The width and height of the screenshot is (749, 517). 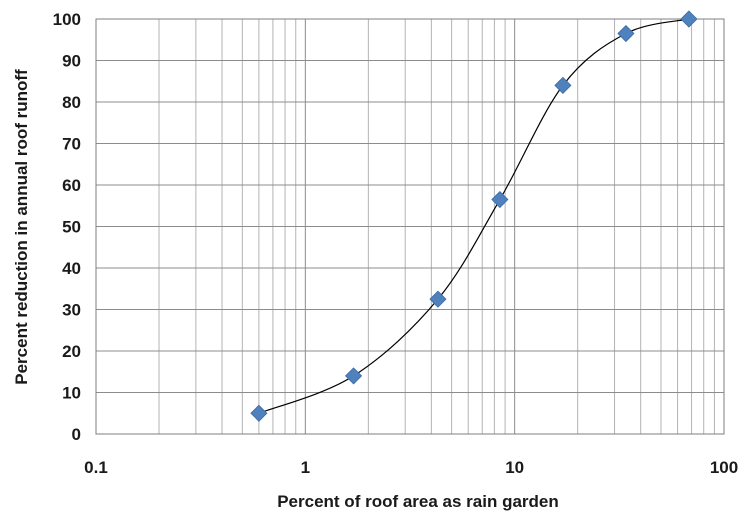 What do you see at coordinates (76, 434) in the screenshot?
I see `y-tick-label: 0` at bounding box center [76, 434].